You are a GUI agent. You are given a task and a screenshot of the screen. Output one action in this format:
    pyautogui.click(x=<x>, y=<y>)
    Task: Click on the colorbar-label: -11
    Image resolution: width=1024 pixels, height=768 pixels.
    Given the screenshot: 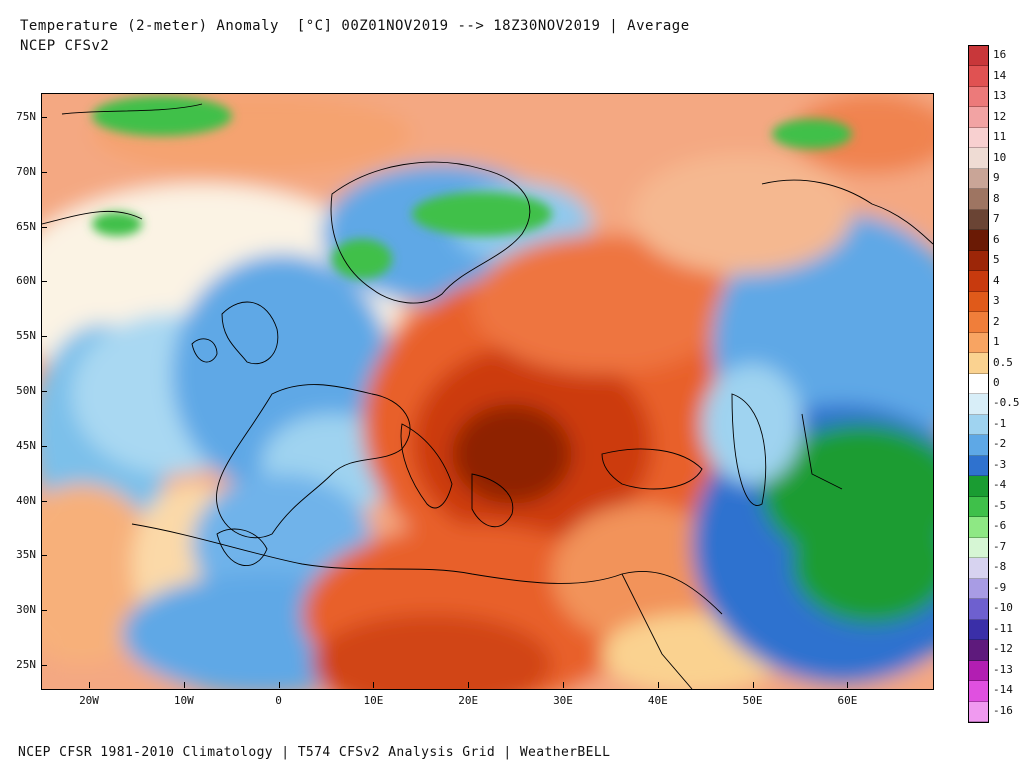 What is the action you would take?
    pyautogui.click(x=1003, y=628)
    